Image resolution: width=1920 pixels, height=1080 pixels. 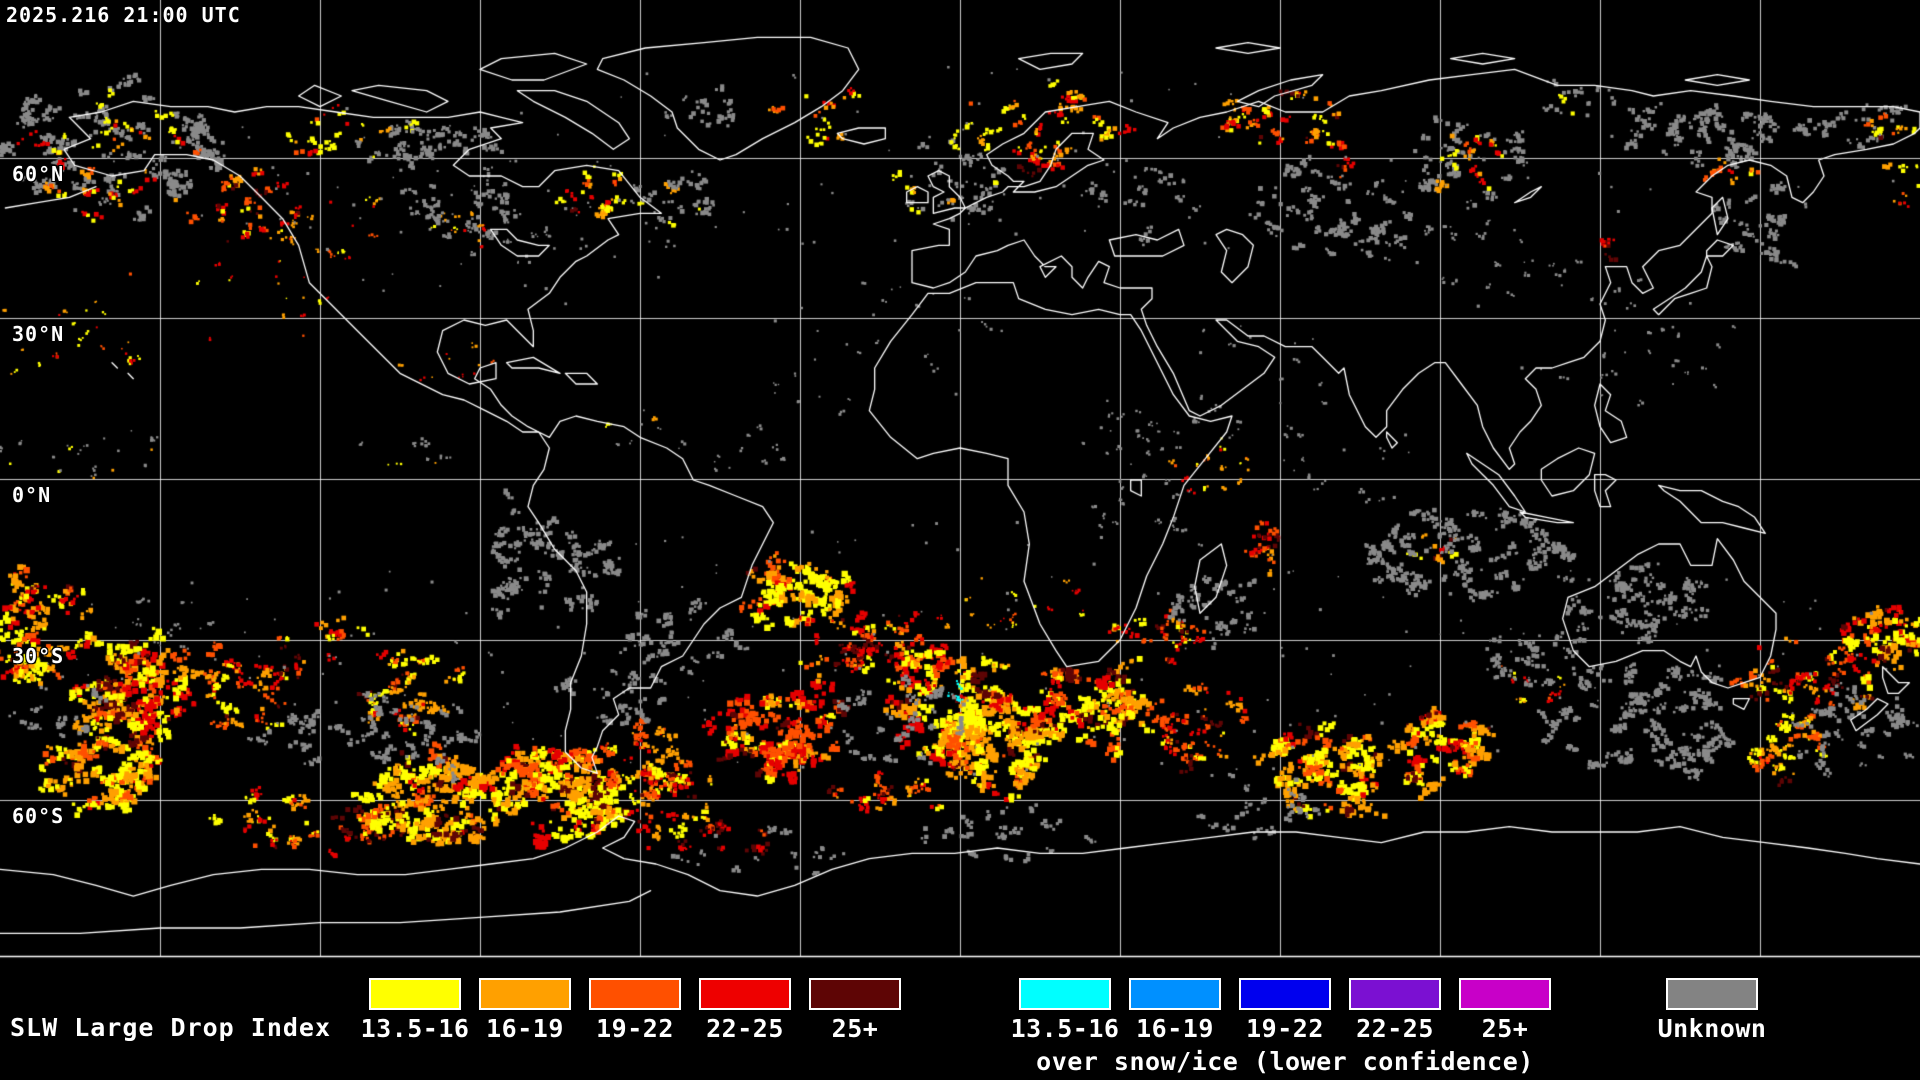 I want to click on latitude-label: 30°N, so click(x=38, y=334).